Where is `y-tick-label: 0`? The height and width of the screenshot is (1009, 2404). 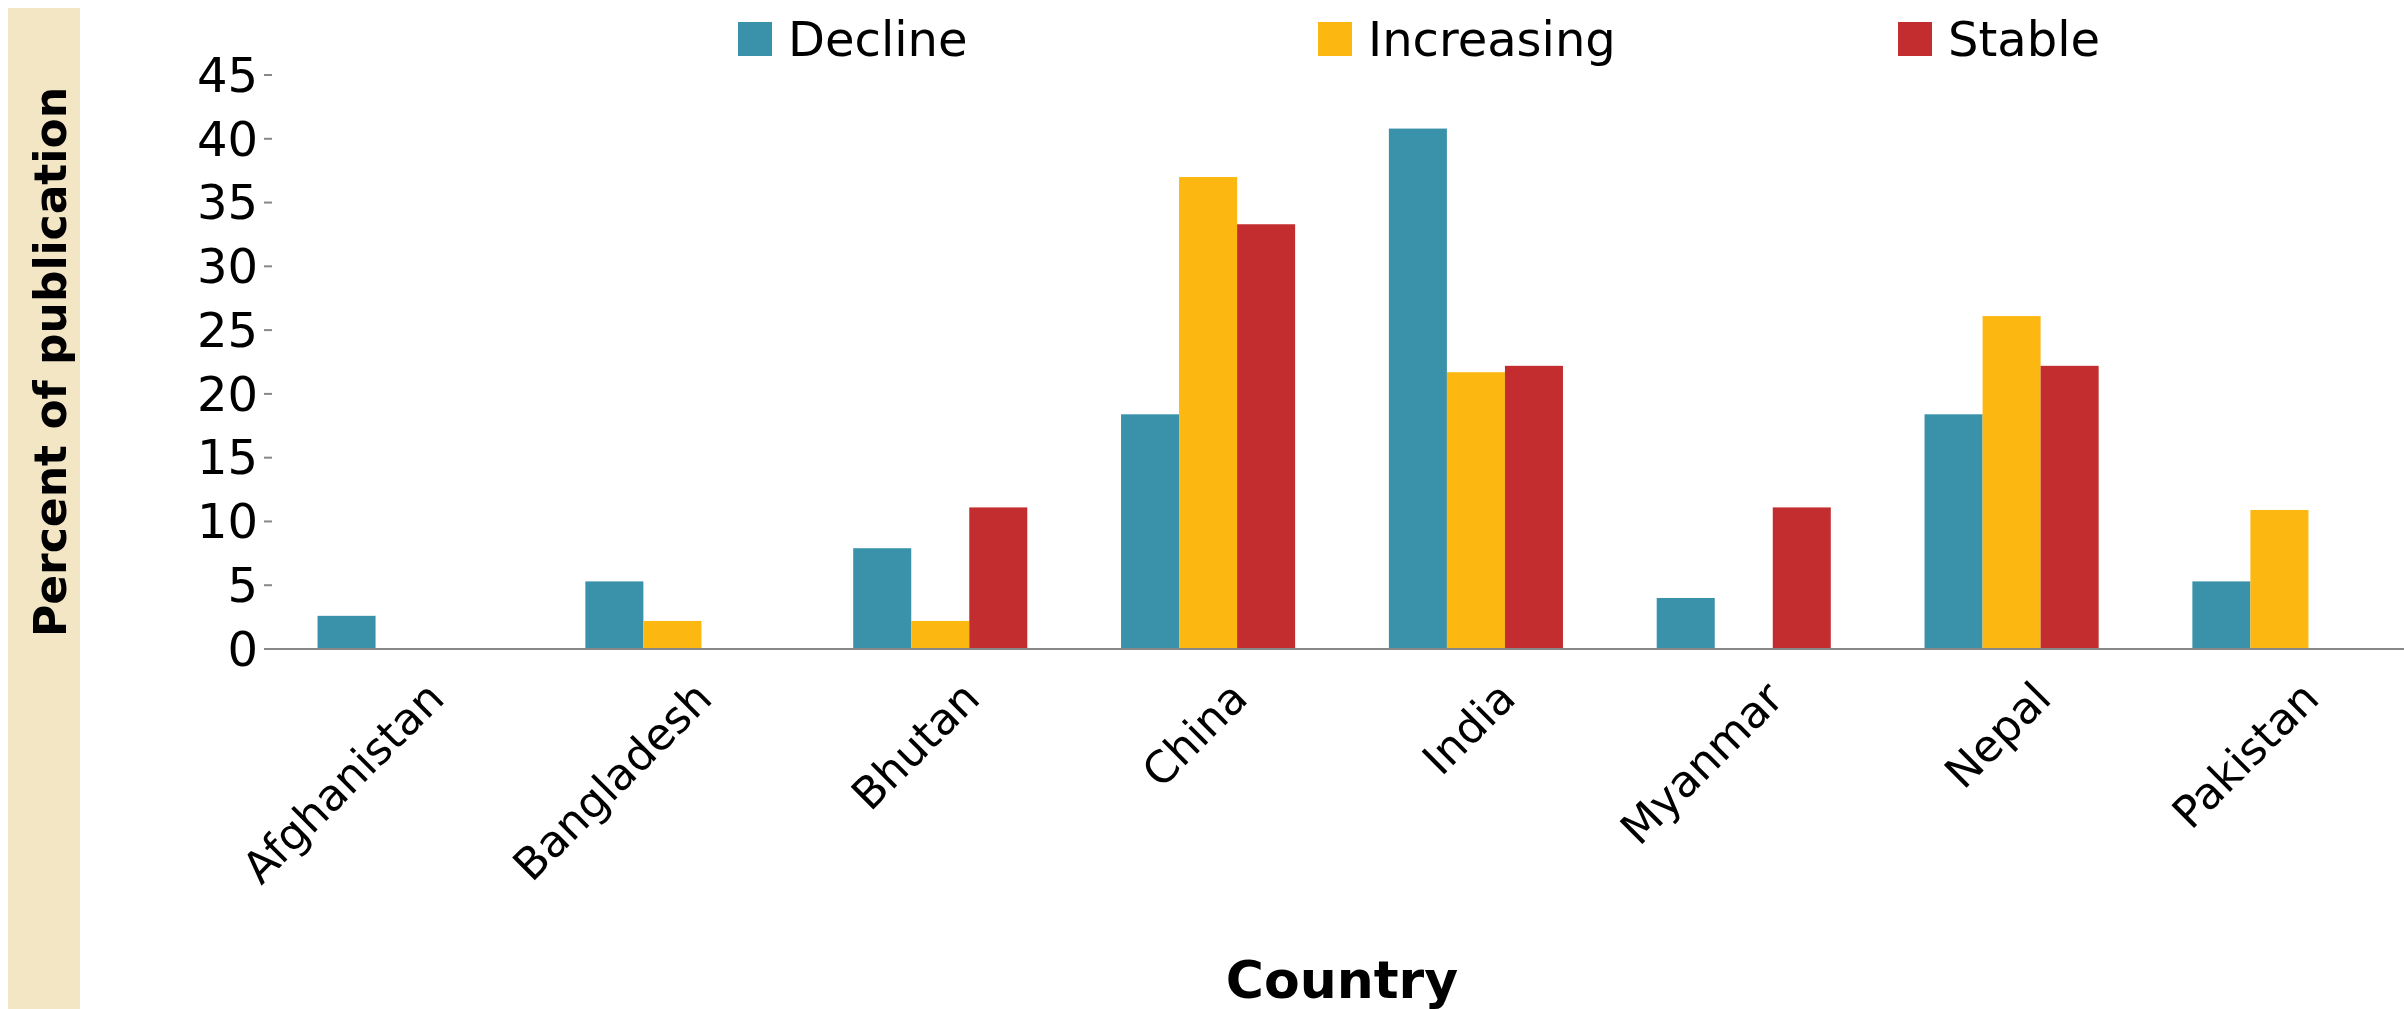
y-tick-label: 0 is located at coordinates (242, 648).